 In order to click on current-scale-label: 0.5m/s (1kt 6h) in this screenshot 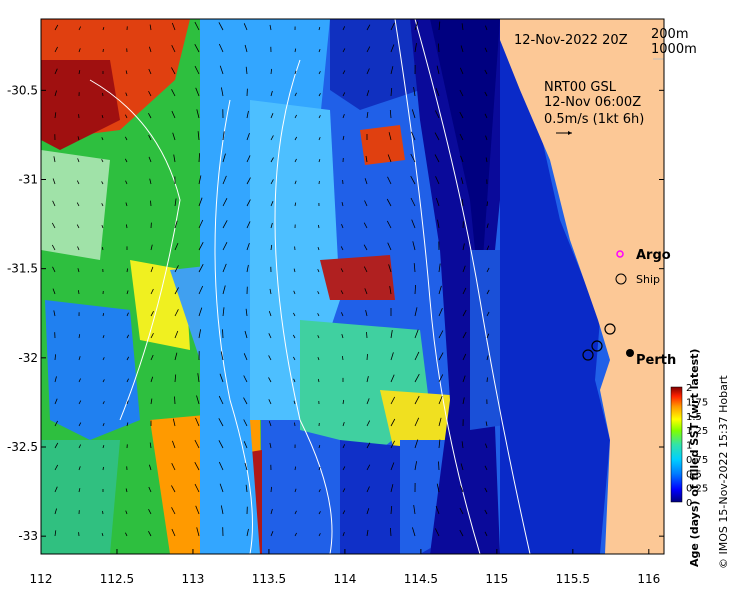, I will do `click(594, 119)`.